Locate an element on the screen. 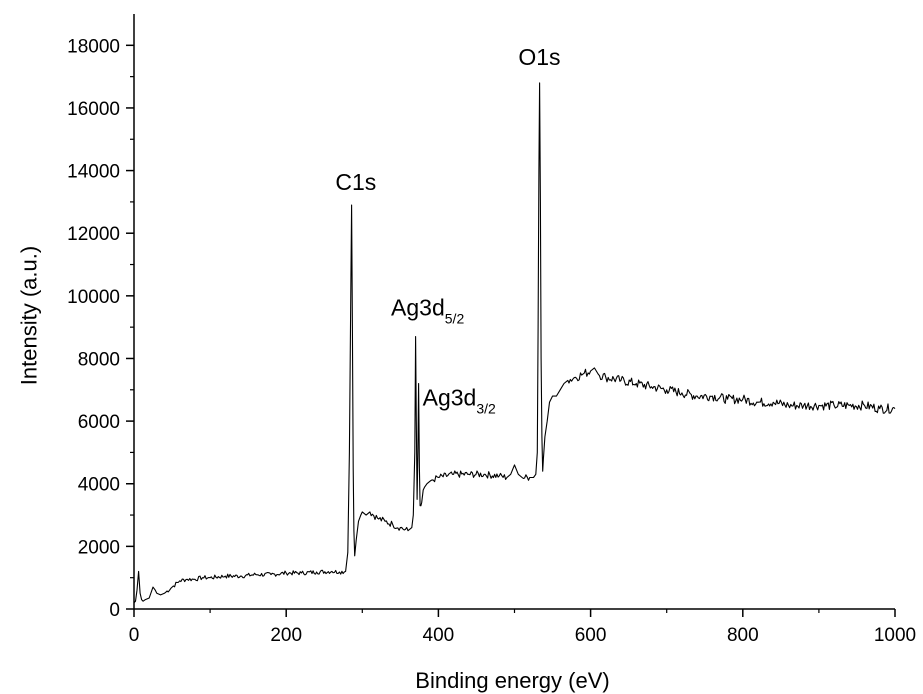  x-tick-label: 600 is located at coordinates (591, 635).